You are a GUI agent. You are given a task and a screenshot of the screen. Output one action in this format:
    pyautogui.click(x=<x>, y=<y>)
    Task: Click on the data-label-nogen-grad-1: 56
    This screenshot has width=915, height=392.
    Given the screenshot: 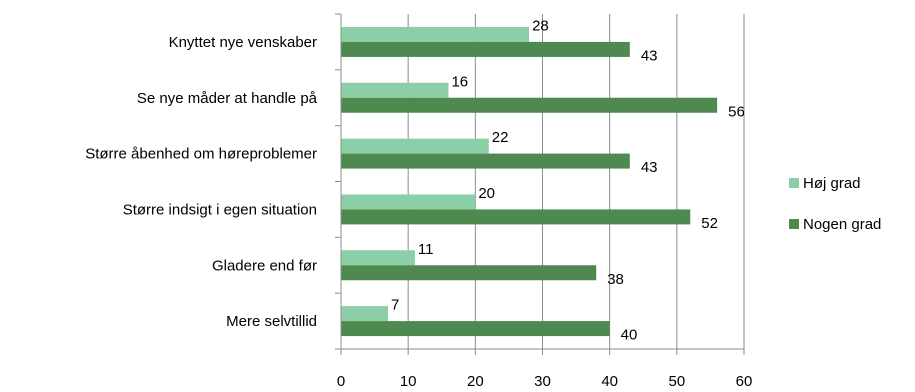 What is the action you would take?
    pyautogui.click(x=736, y=111)
    